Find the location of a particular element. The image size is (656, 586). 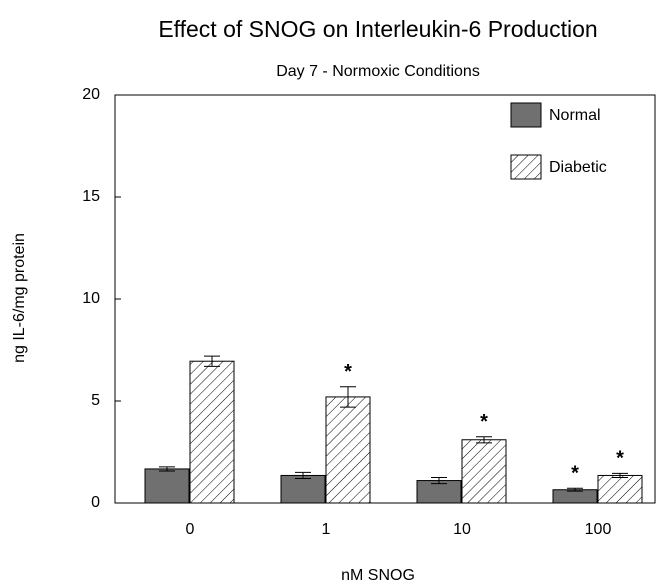

chart-subtitle: Day 7 - Normoxic Conditions is located at coordinates (378, 71).